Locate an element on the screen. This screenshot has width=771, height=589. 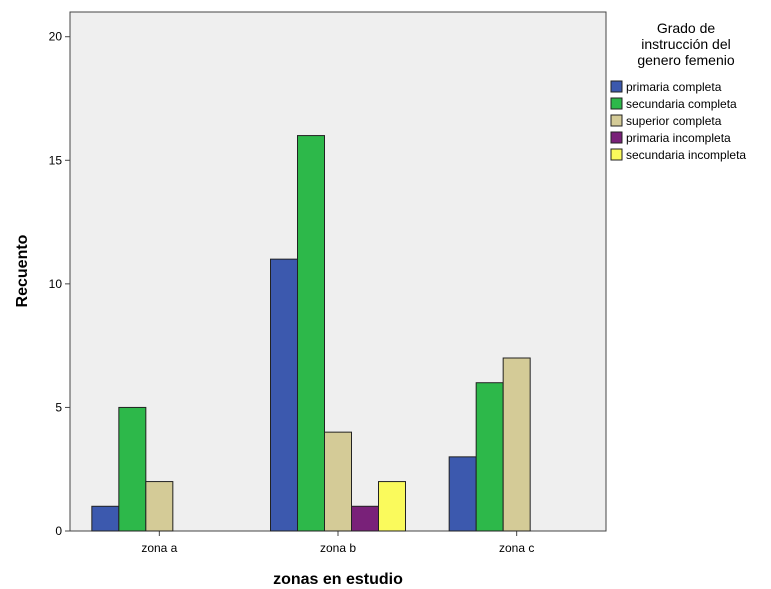
bar-secundaria-completa-zona-b is located at coordinates (311, 333).